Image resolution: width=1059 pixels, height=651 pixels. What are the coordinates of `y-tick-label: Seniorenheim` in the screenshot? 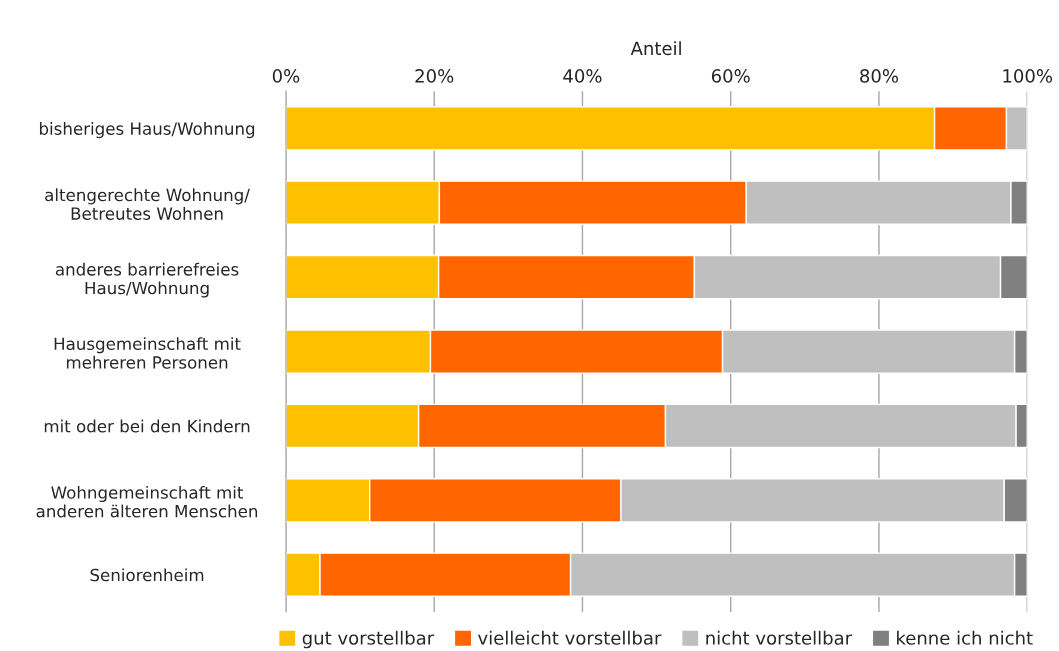 It's located at (147, 575).